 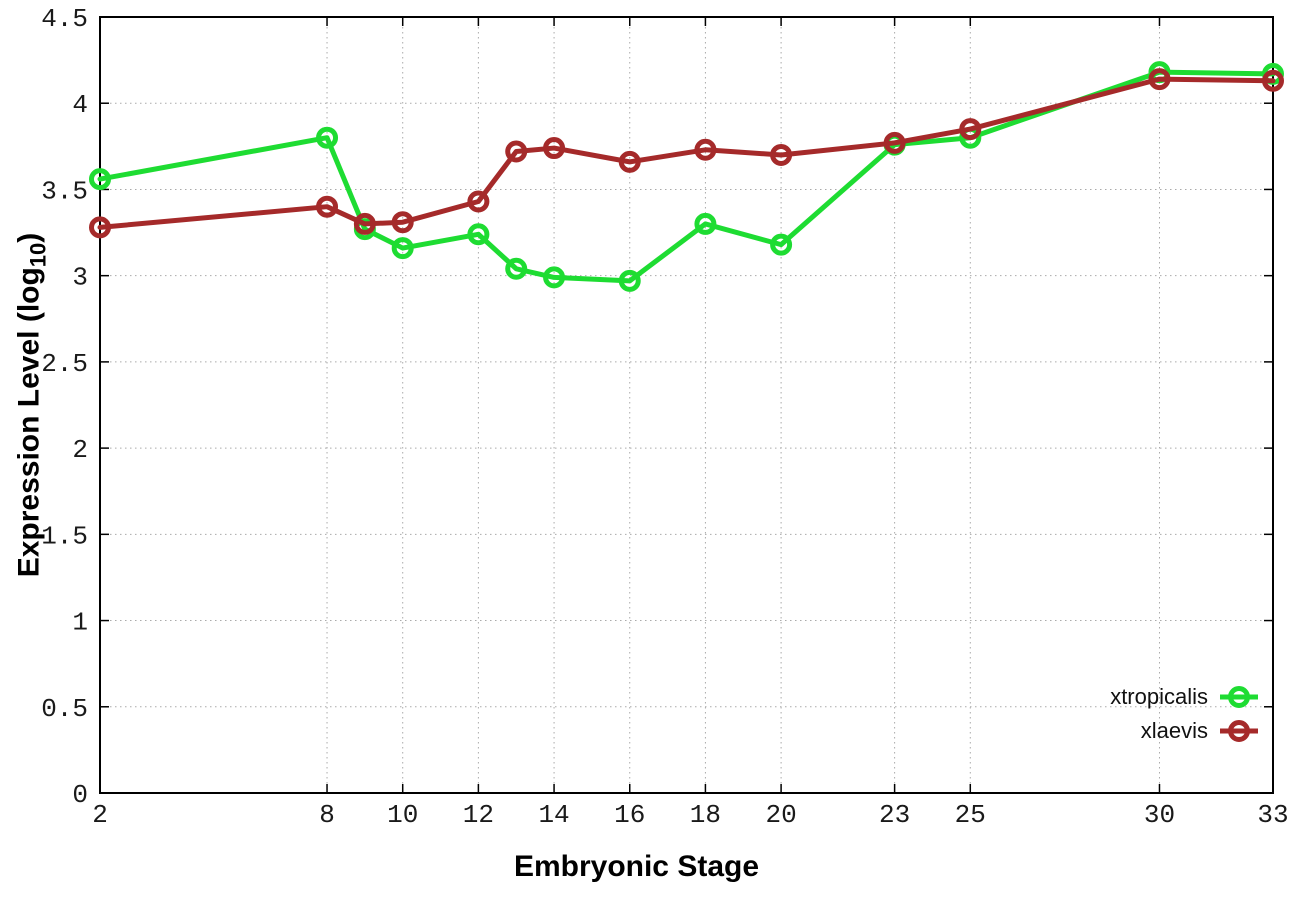 I want to click on legend-marker-xtropicalis-icon, so click(x=1239, y=697).